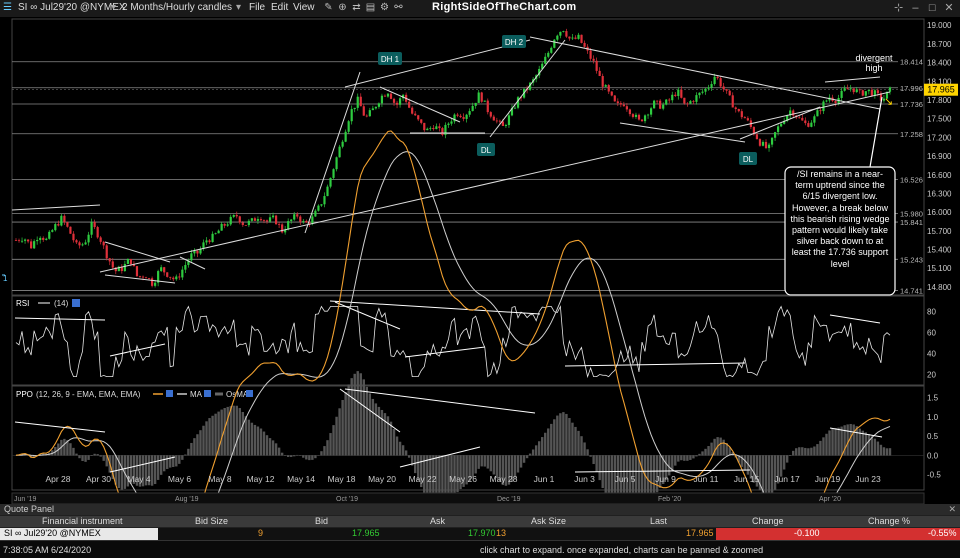  What do you see at coordinates (321, 521) in the screenshot?
I see `col-bid: Bid` at bounding box center [321, 521].